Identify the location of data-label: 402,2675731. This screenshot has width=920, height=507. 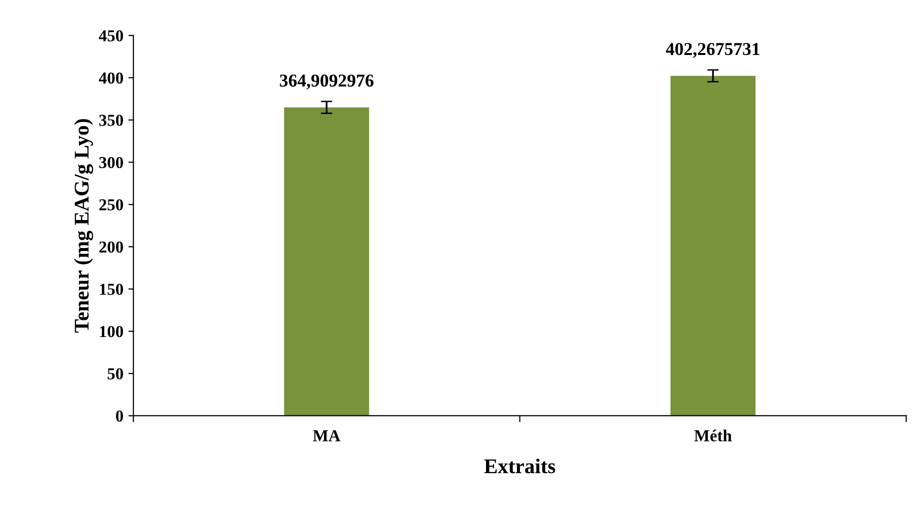
(713, 50).